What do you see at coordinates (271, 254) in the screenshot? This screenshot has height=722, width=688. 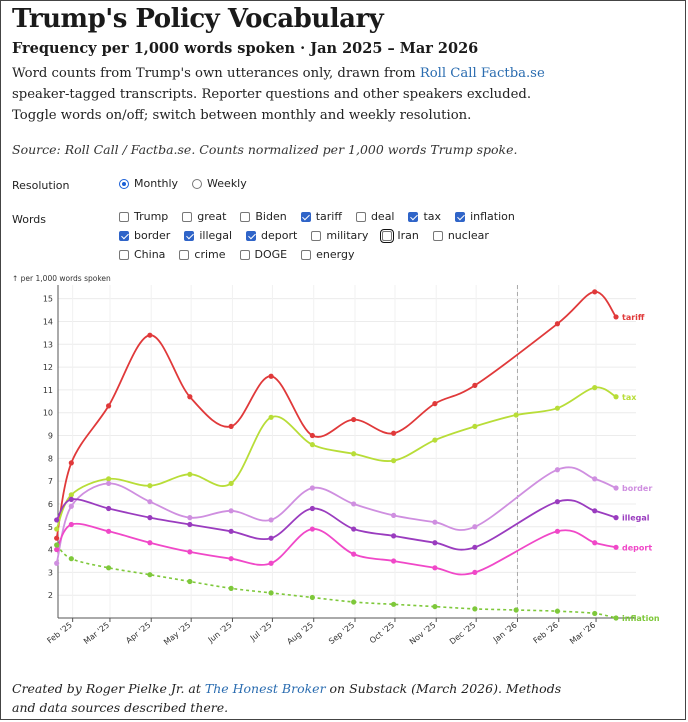 I see `word-label: DOGE` at bounding box center [271, 254].